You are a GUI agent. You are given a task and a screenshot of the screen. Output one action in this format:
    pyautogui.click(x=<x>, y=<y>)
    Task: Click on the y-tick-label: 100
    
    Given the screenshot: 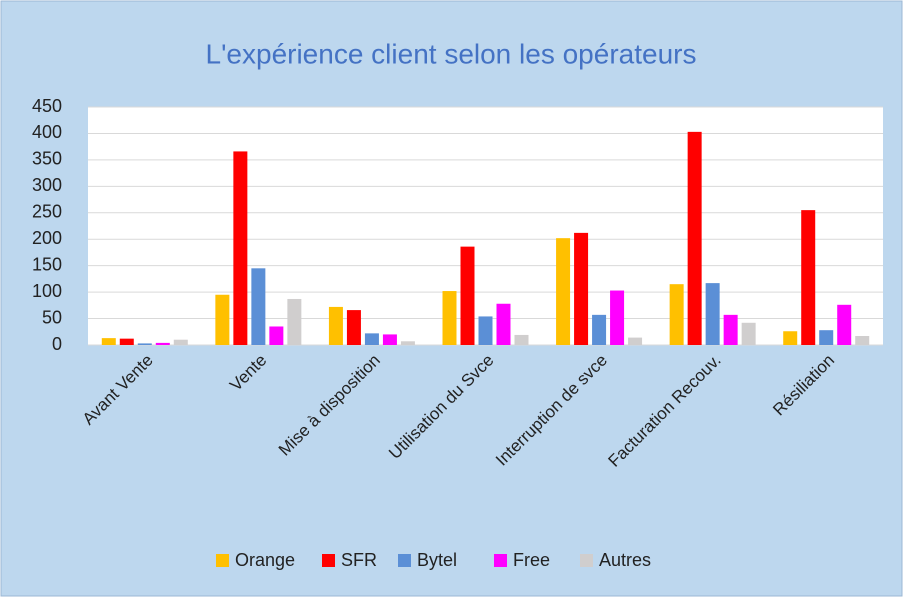 What is the action you would take?
    pyautogui.click(x=47, y=291)
    